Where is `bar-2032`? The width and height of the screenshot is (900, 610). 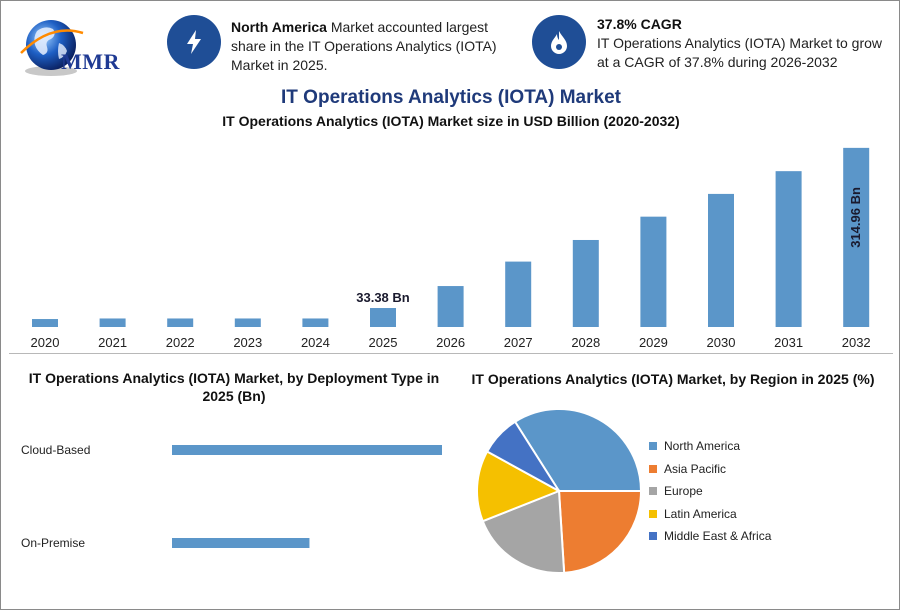
bar-2032 is located at coordinates (856, 237).